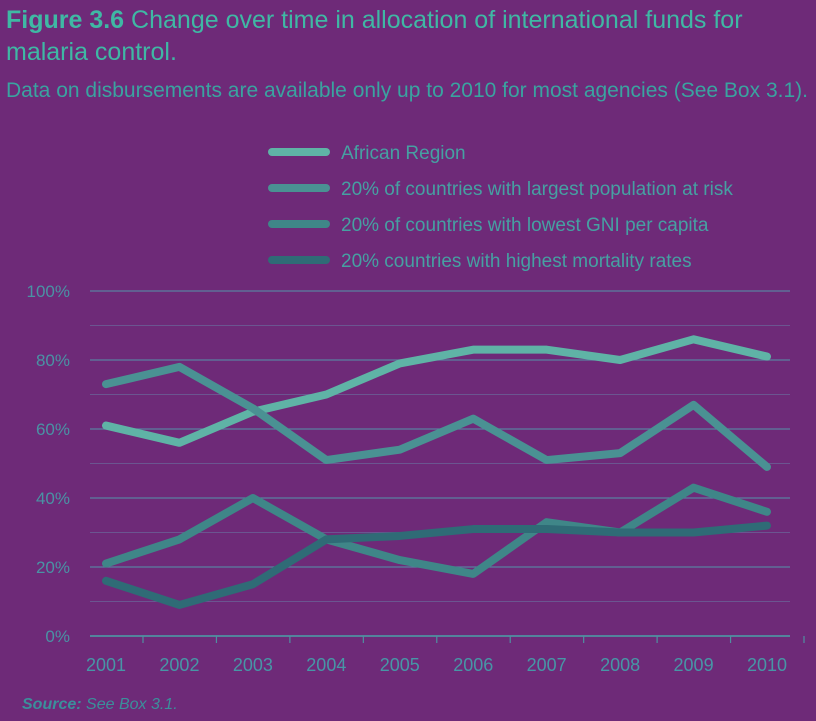  Describe the element at coordinates (53, 360) in the screenshot. I see `y-tick-label: 80%` at that location.